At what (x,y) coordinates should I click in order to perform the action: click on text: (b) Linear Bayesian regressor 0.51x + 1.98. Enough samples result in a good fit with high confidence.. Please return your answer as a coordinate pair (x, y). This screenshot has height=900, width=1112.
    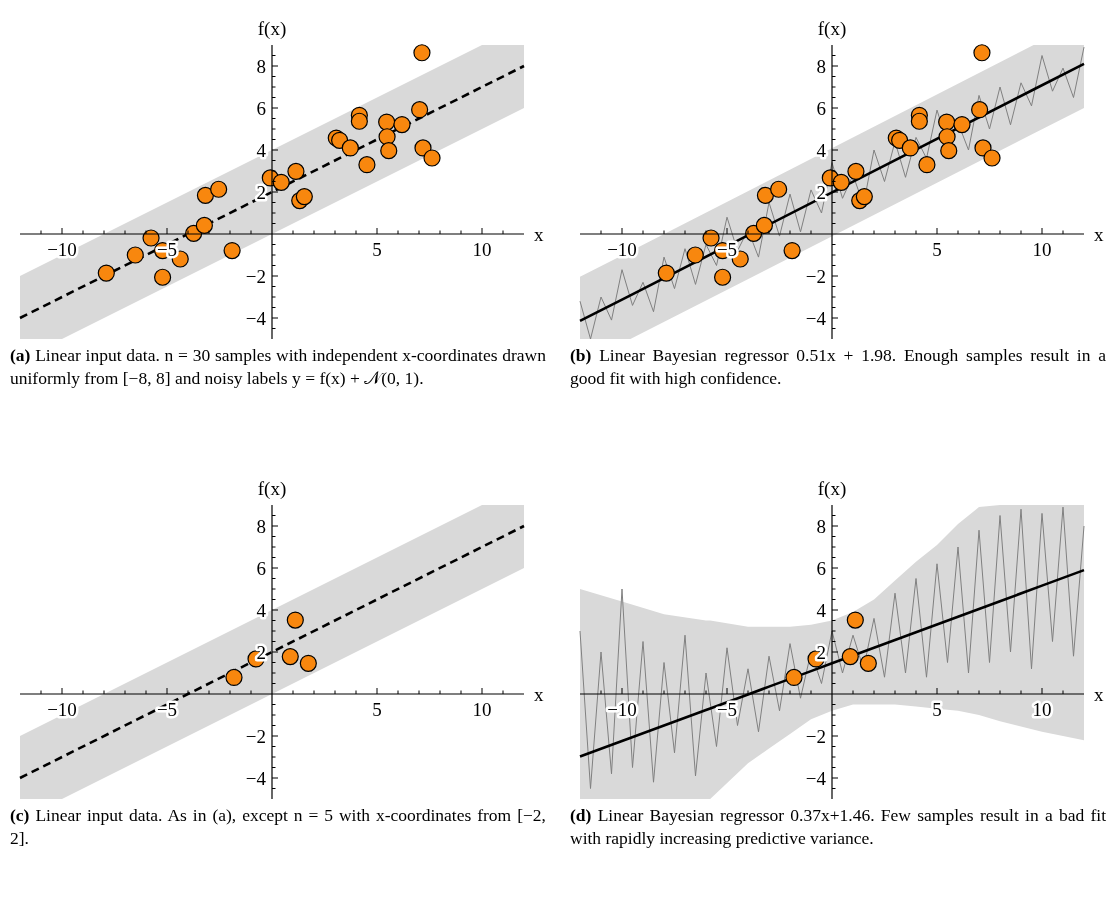
    Looking at the image, I should click on (838, 367).